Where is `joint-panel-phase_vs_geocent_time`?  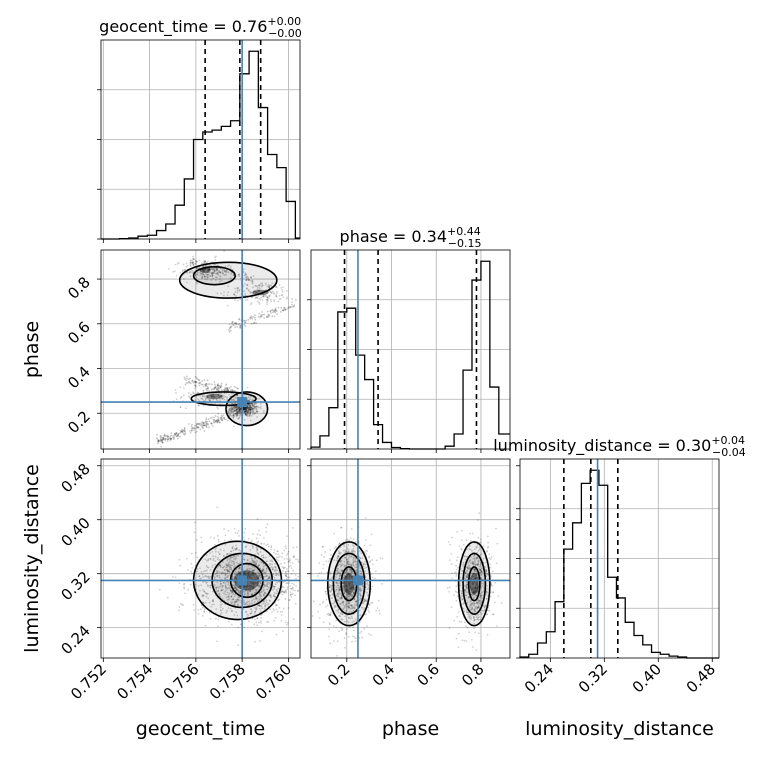
joint-panel-phase_vs_geocent_time is located at coordinates (200, 349).